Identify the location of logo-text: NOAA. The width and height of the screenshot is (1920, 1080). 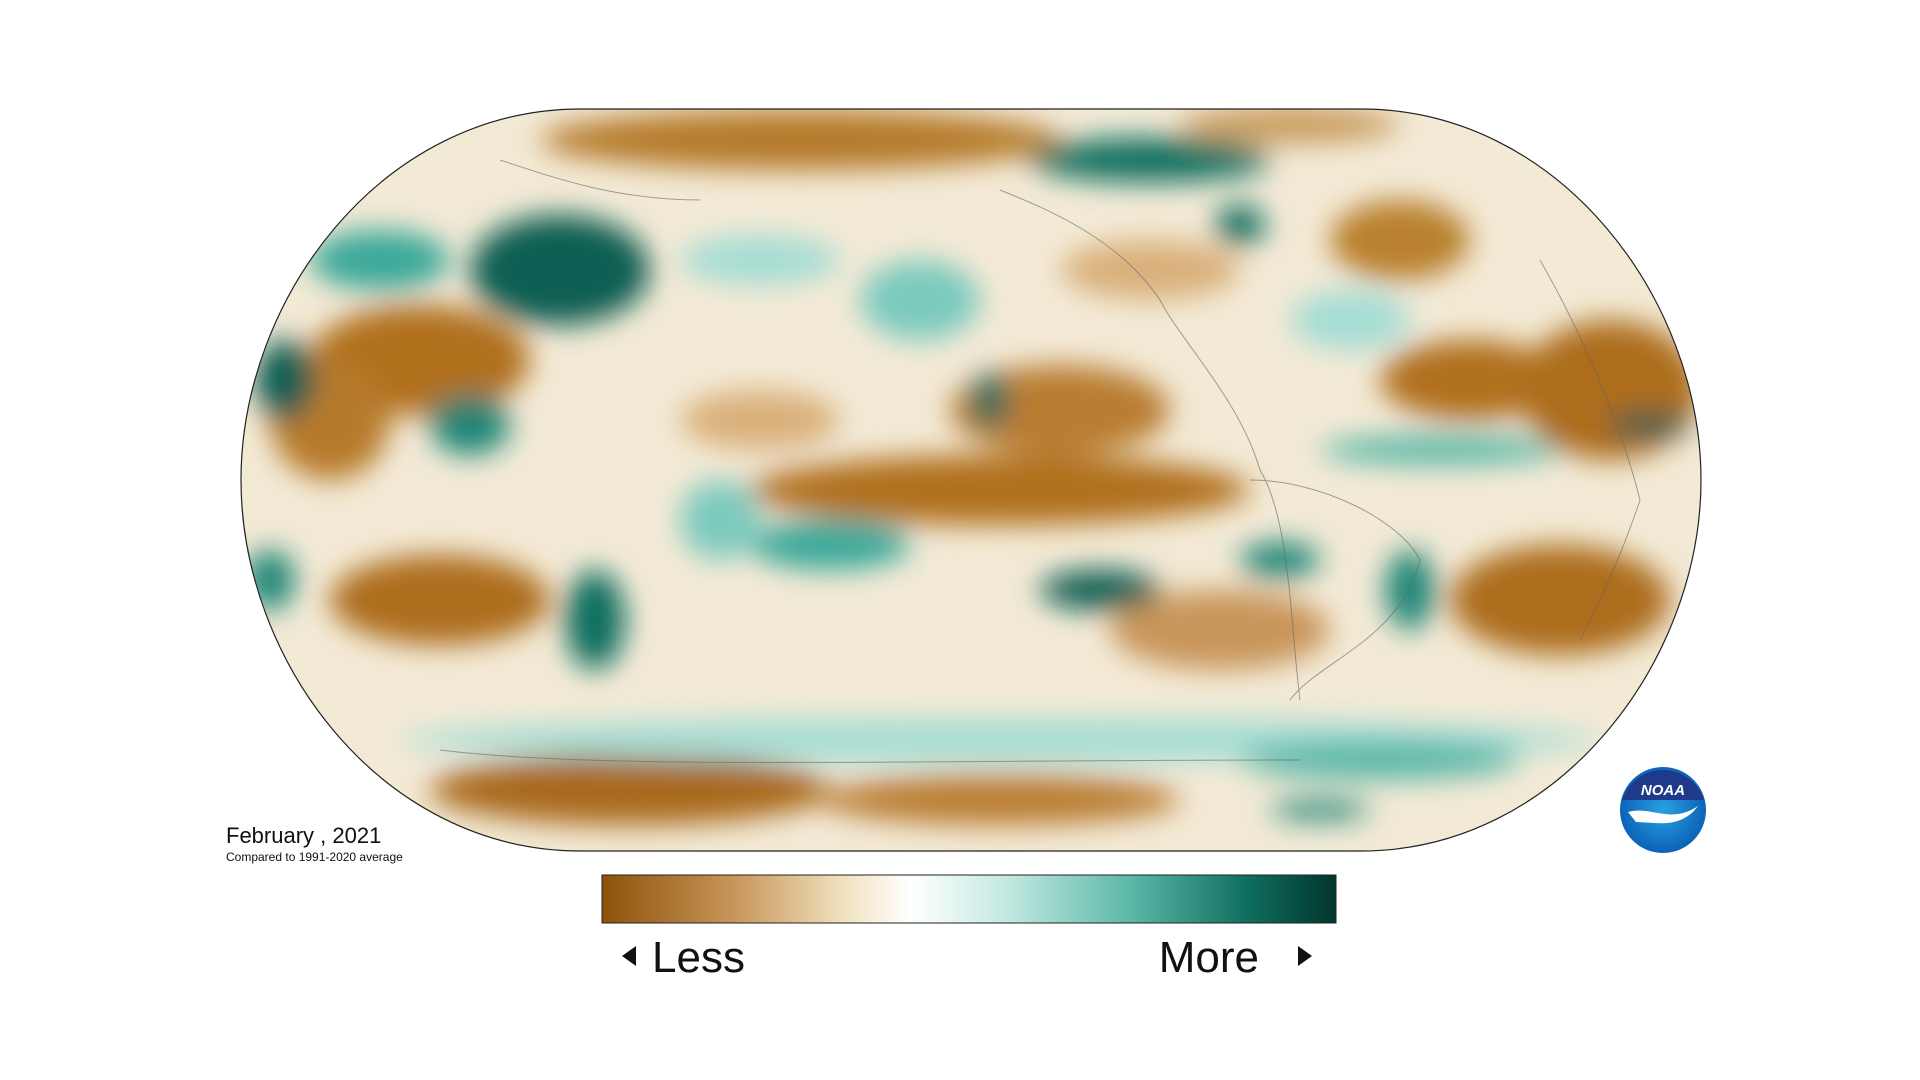
(1663, 790).